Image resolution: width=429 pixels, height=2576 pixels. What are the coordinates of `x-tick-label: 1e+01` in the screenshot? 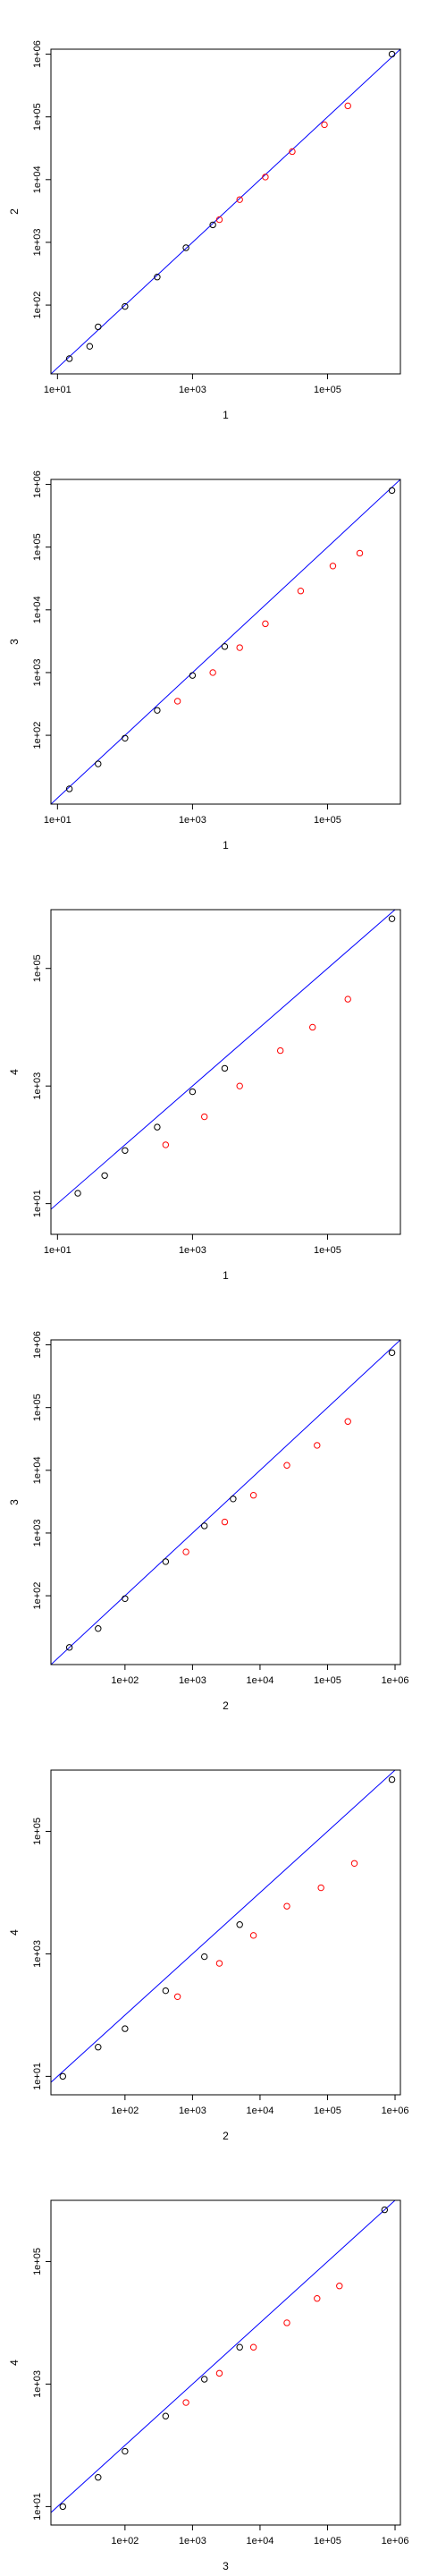 It's located at (58, 820).